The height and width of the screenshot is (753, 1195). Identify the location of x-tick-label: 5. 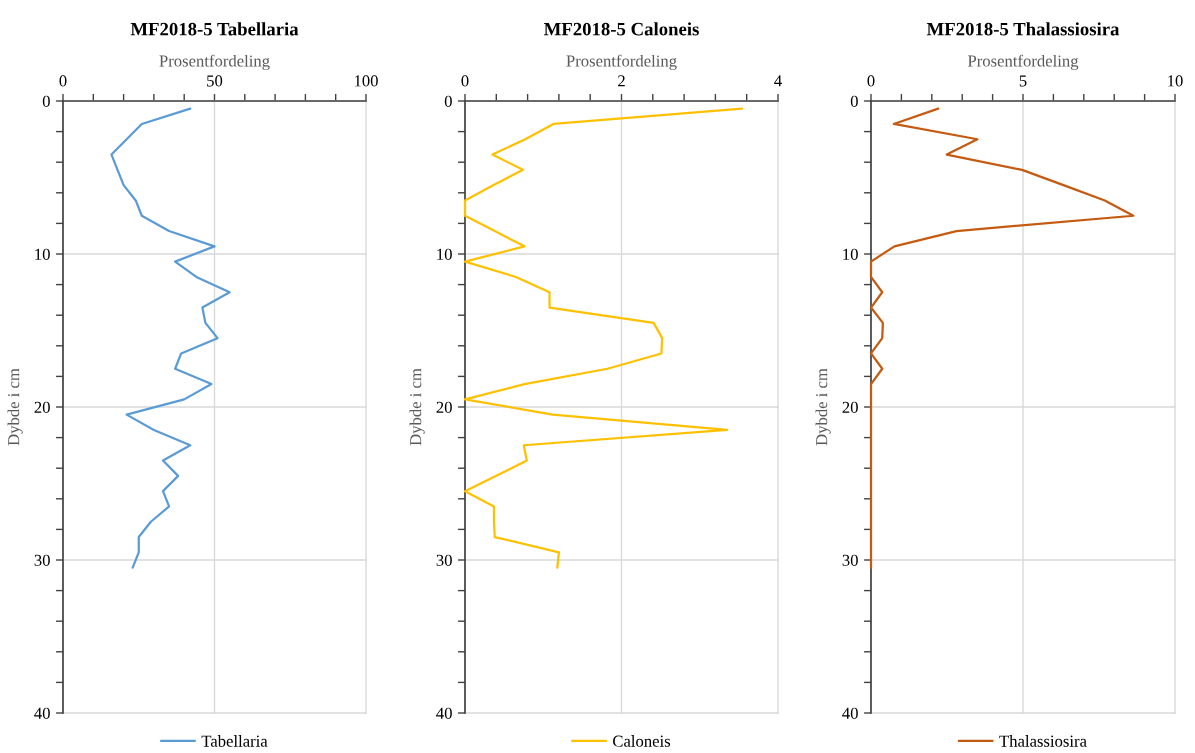
(1023, 81).